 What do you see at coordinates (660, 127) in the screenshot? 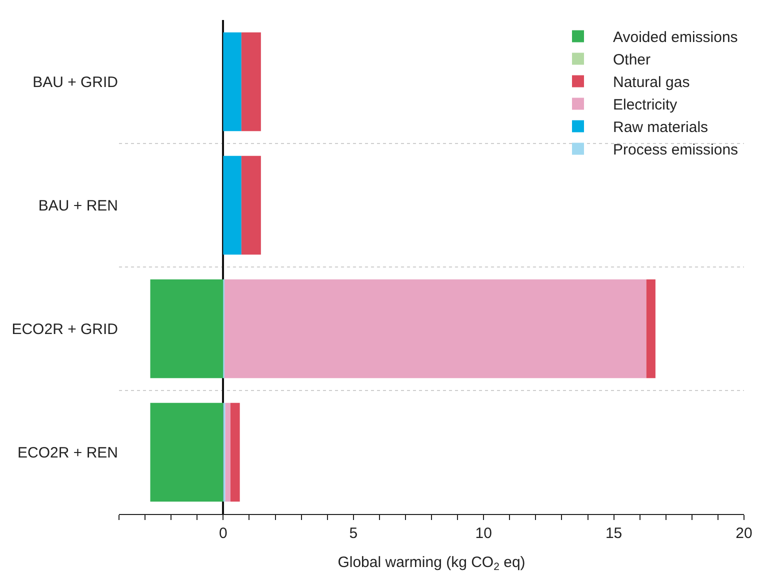
I see `legend-label: Raw materials` at bounding box center [660, 127].